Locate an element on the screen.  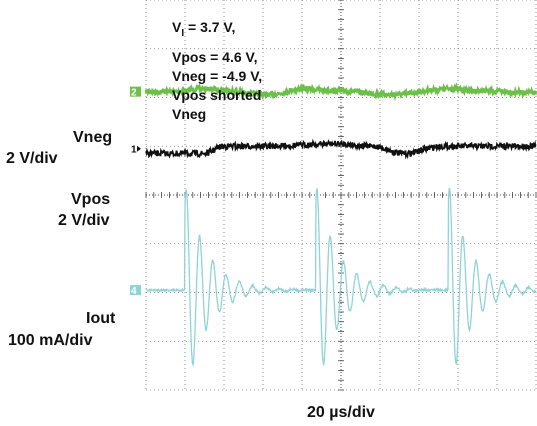
condition-line-1: VI = 3.7 V, is located at coordinates (203, 29).